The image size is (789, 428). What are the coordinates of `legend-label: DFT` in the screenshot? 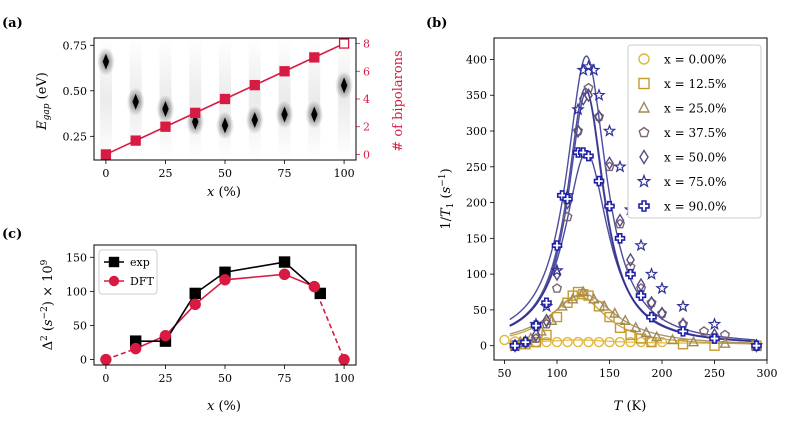 It's located at (142, 281).